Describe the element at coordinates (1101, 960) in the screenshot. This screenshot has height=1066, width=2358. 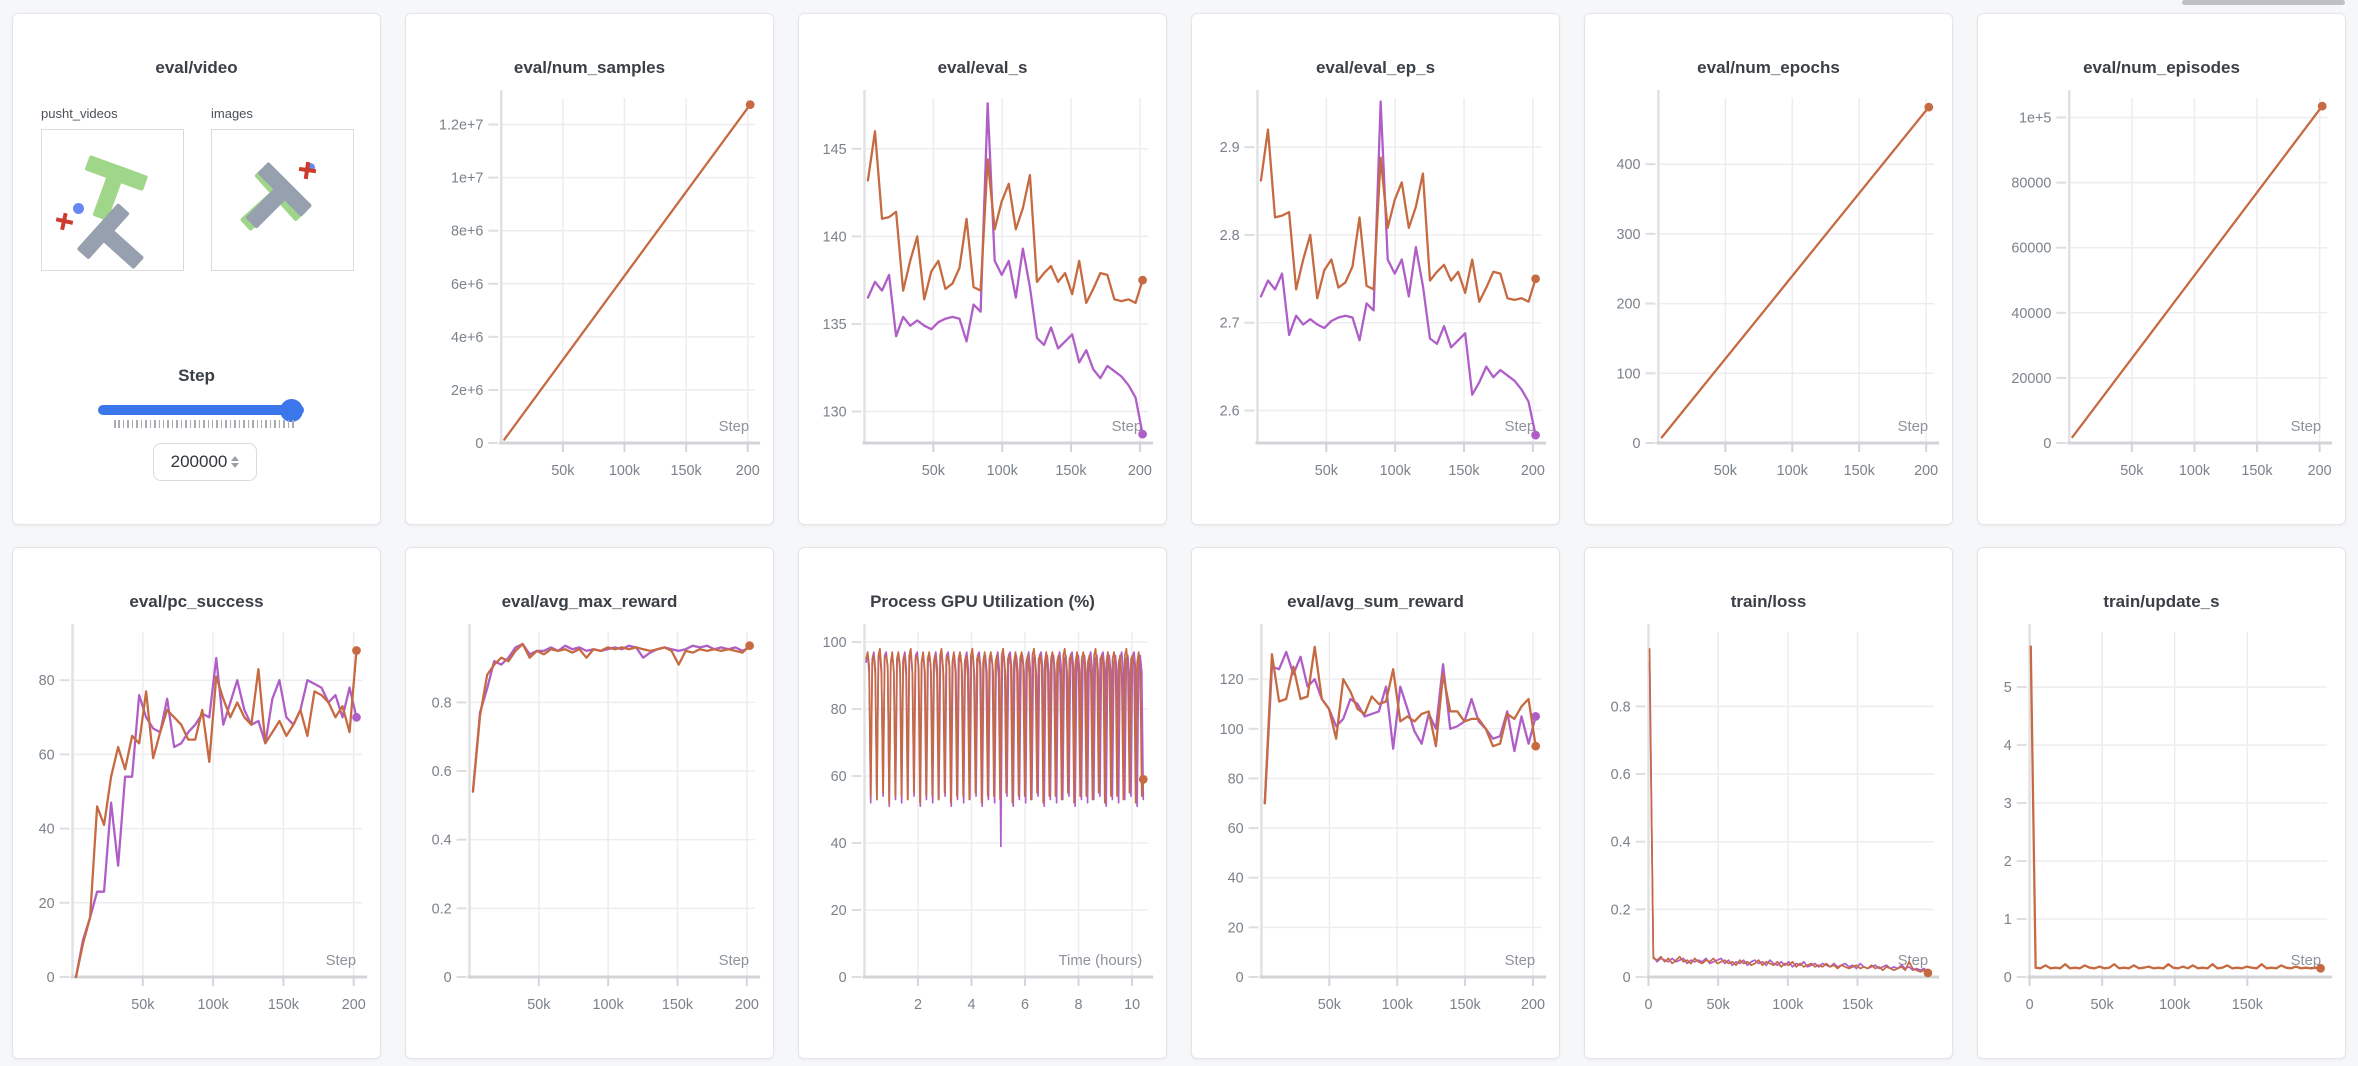
I see `svg-text: Time (hours)` at that location.